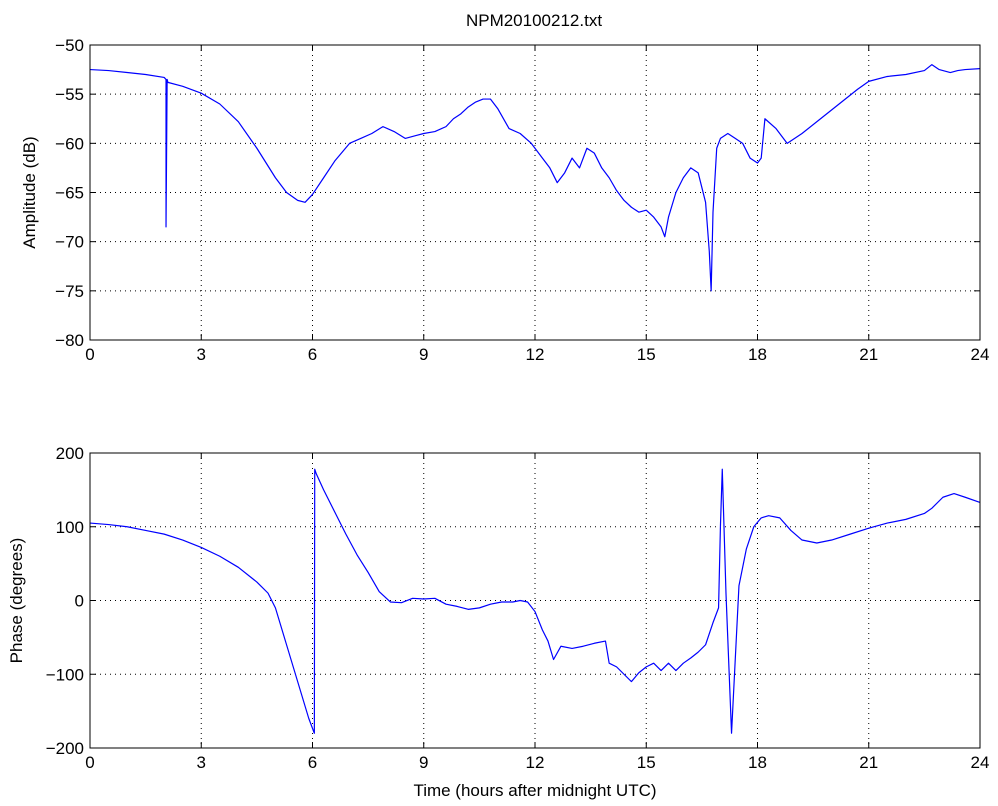 This screenshot has width=998, height=806. I want to click on amplitude-x-tick-label: 0, so click(89, 354).